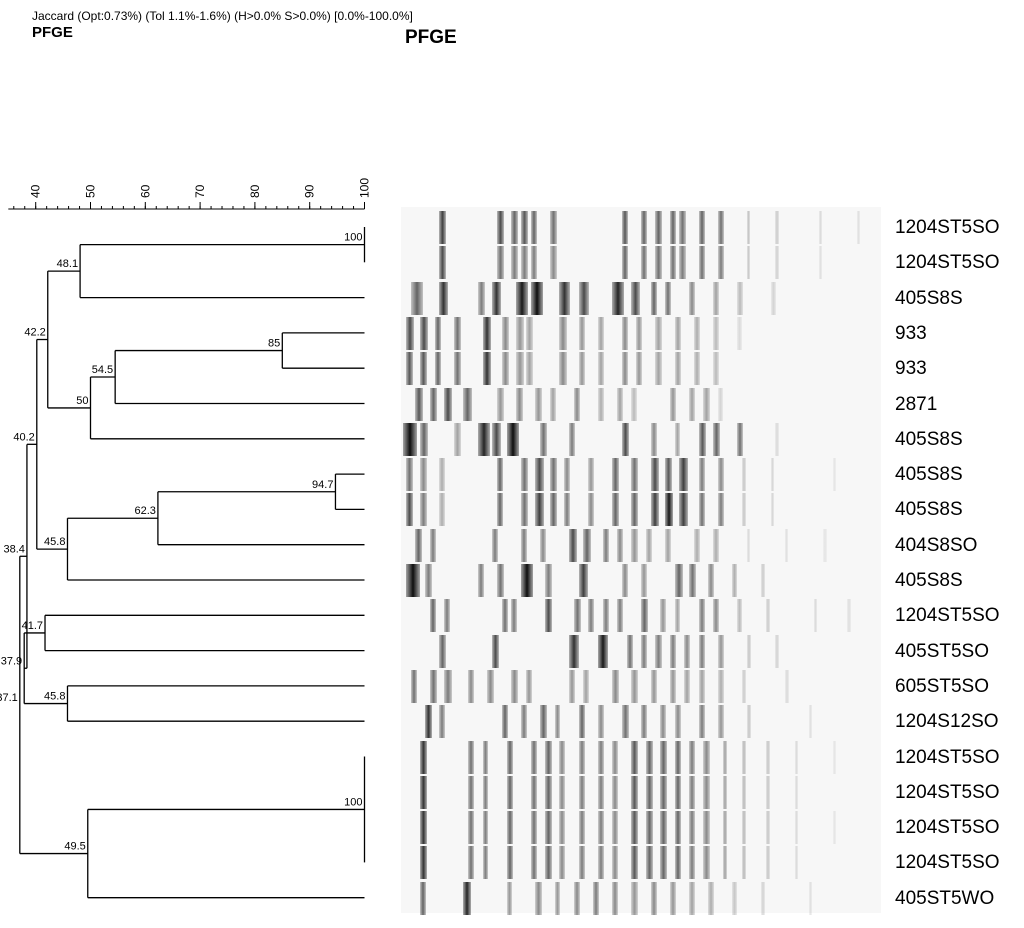 The image size is (1024, 928). Describe the element at coordinates (322, 485) in the screenshot. I see `dendrogram-node-label: 94.7` at that location.